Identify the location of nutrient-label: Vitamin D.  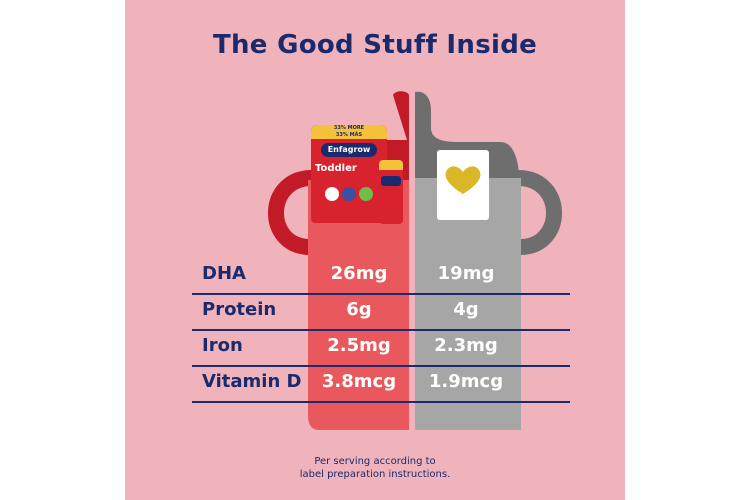
(252, 381).